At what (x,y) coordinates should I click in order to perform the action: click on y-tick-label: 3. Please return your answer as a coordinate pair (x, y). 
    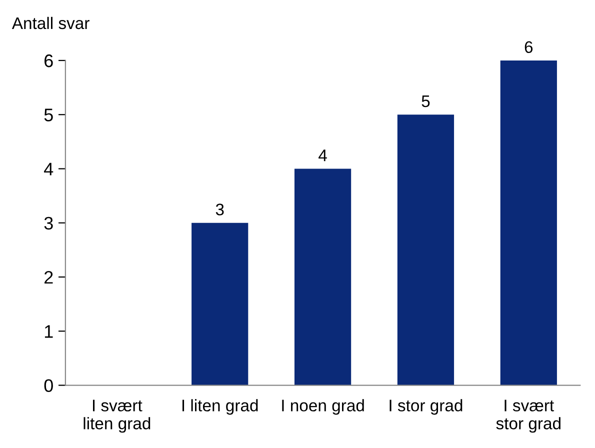
    Looking at the image, I should click on (48, 223).